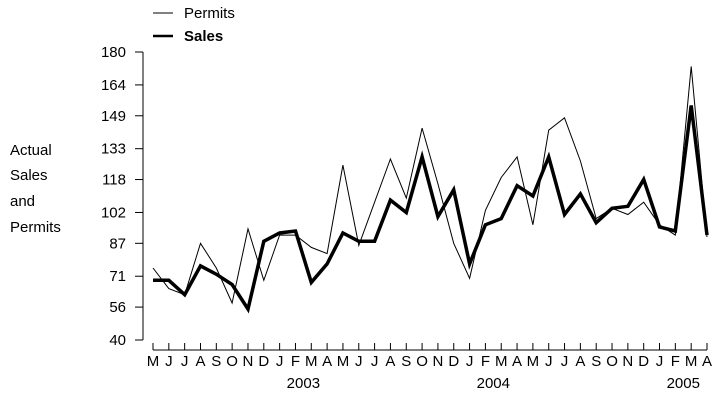  Describe the element at coordinates (117, 276) in the screenshot. I see `y-tick-label: 71` at that location.